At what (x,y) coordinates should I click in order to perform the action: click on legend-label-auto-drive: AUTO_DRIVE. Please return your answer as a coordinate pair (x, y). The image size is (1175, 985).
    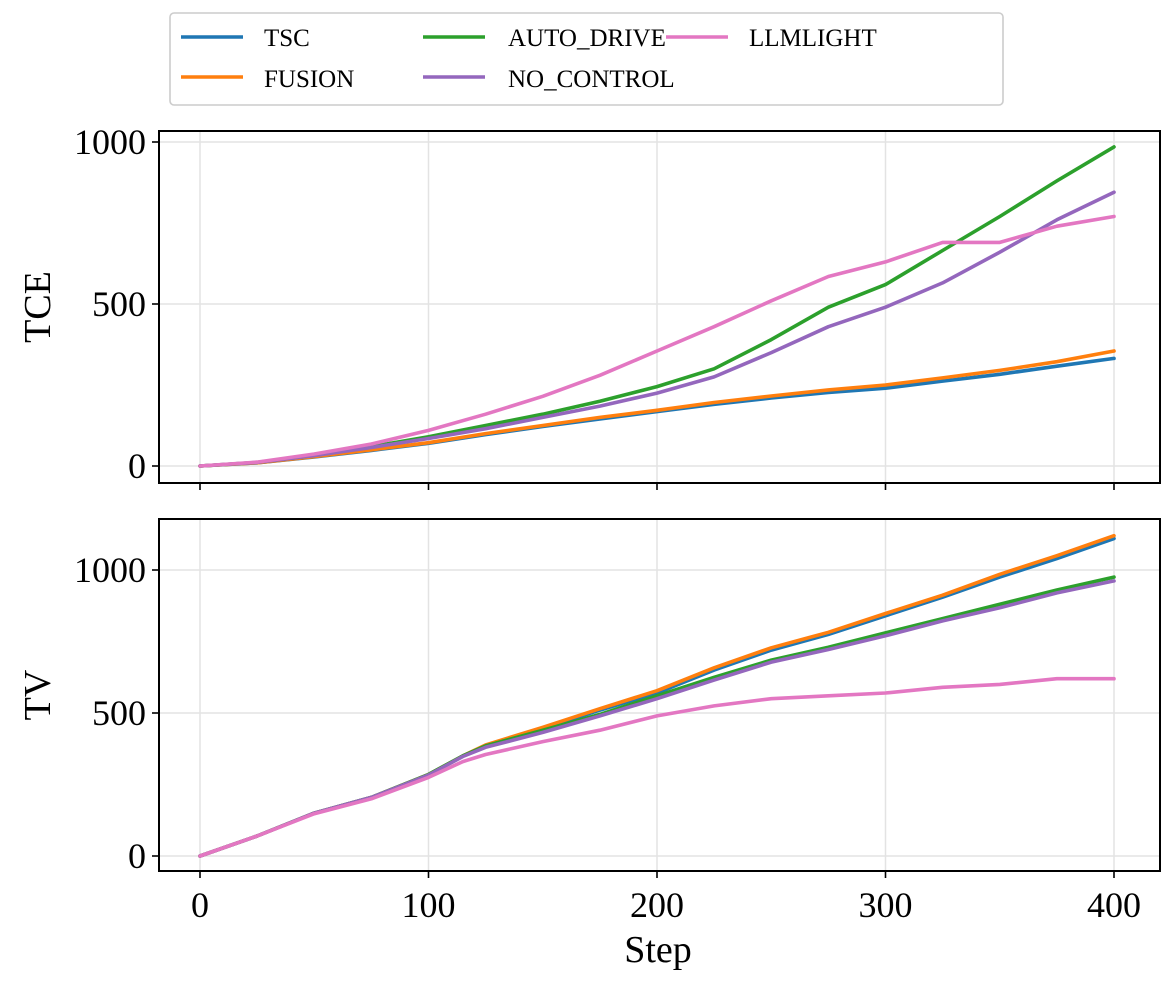
    Looking at the image, I should click on (587, 38).